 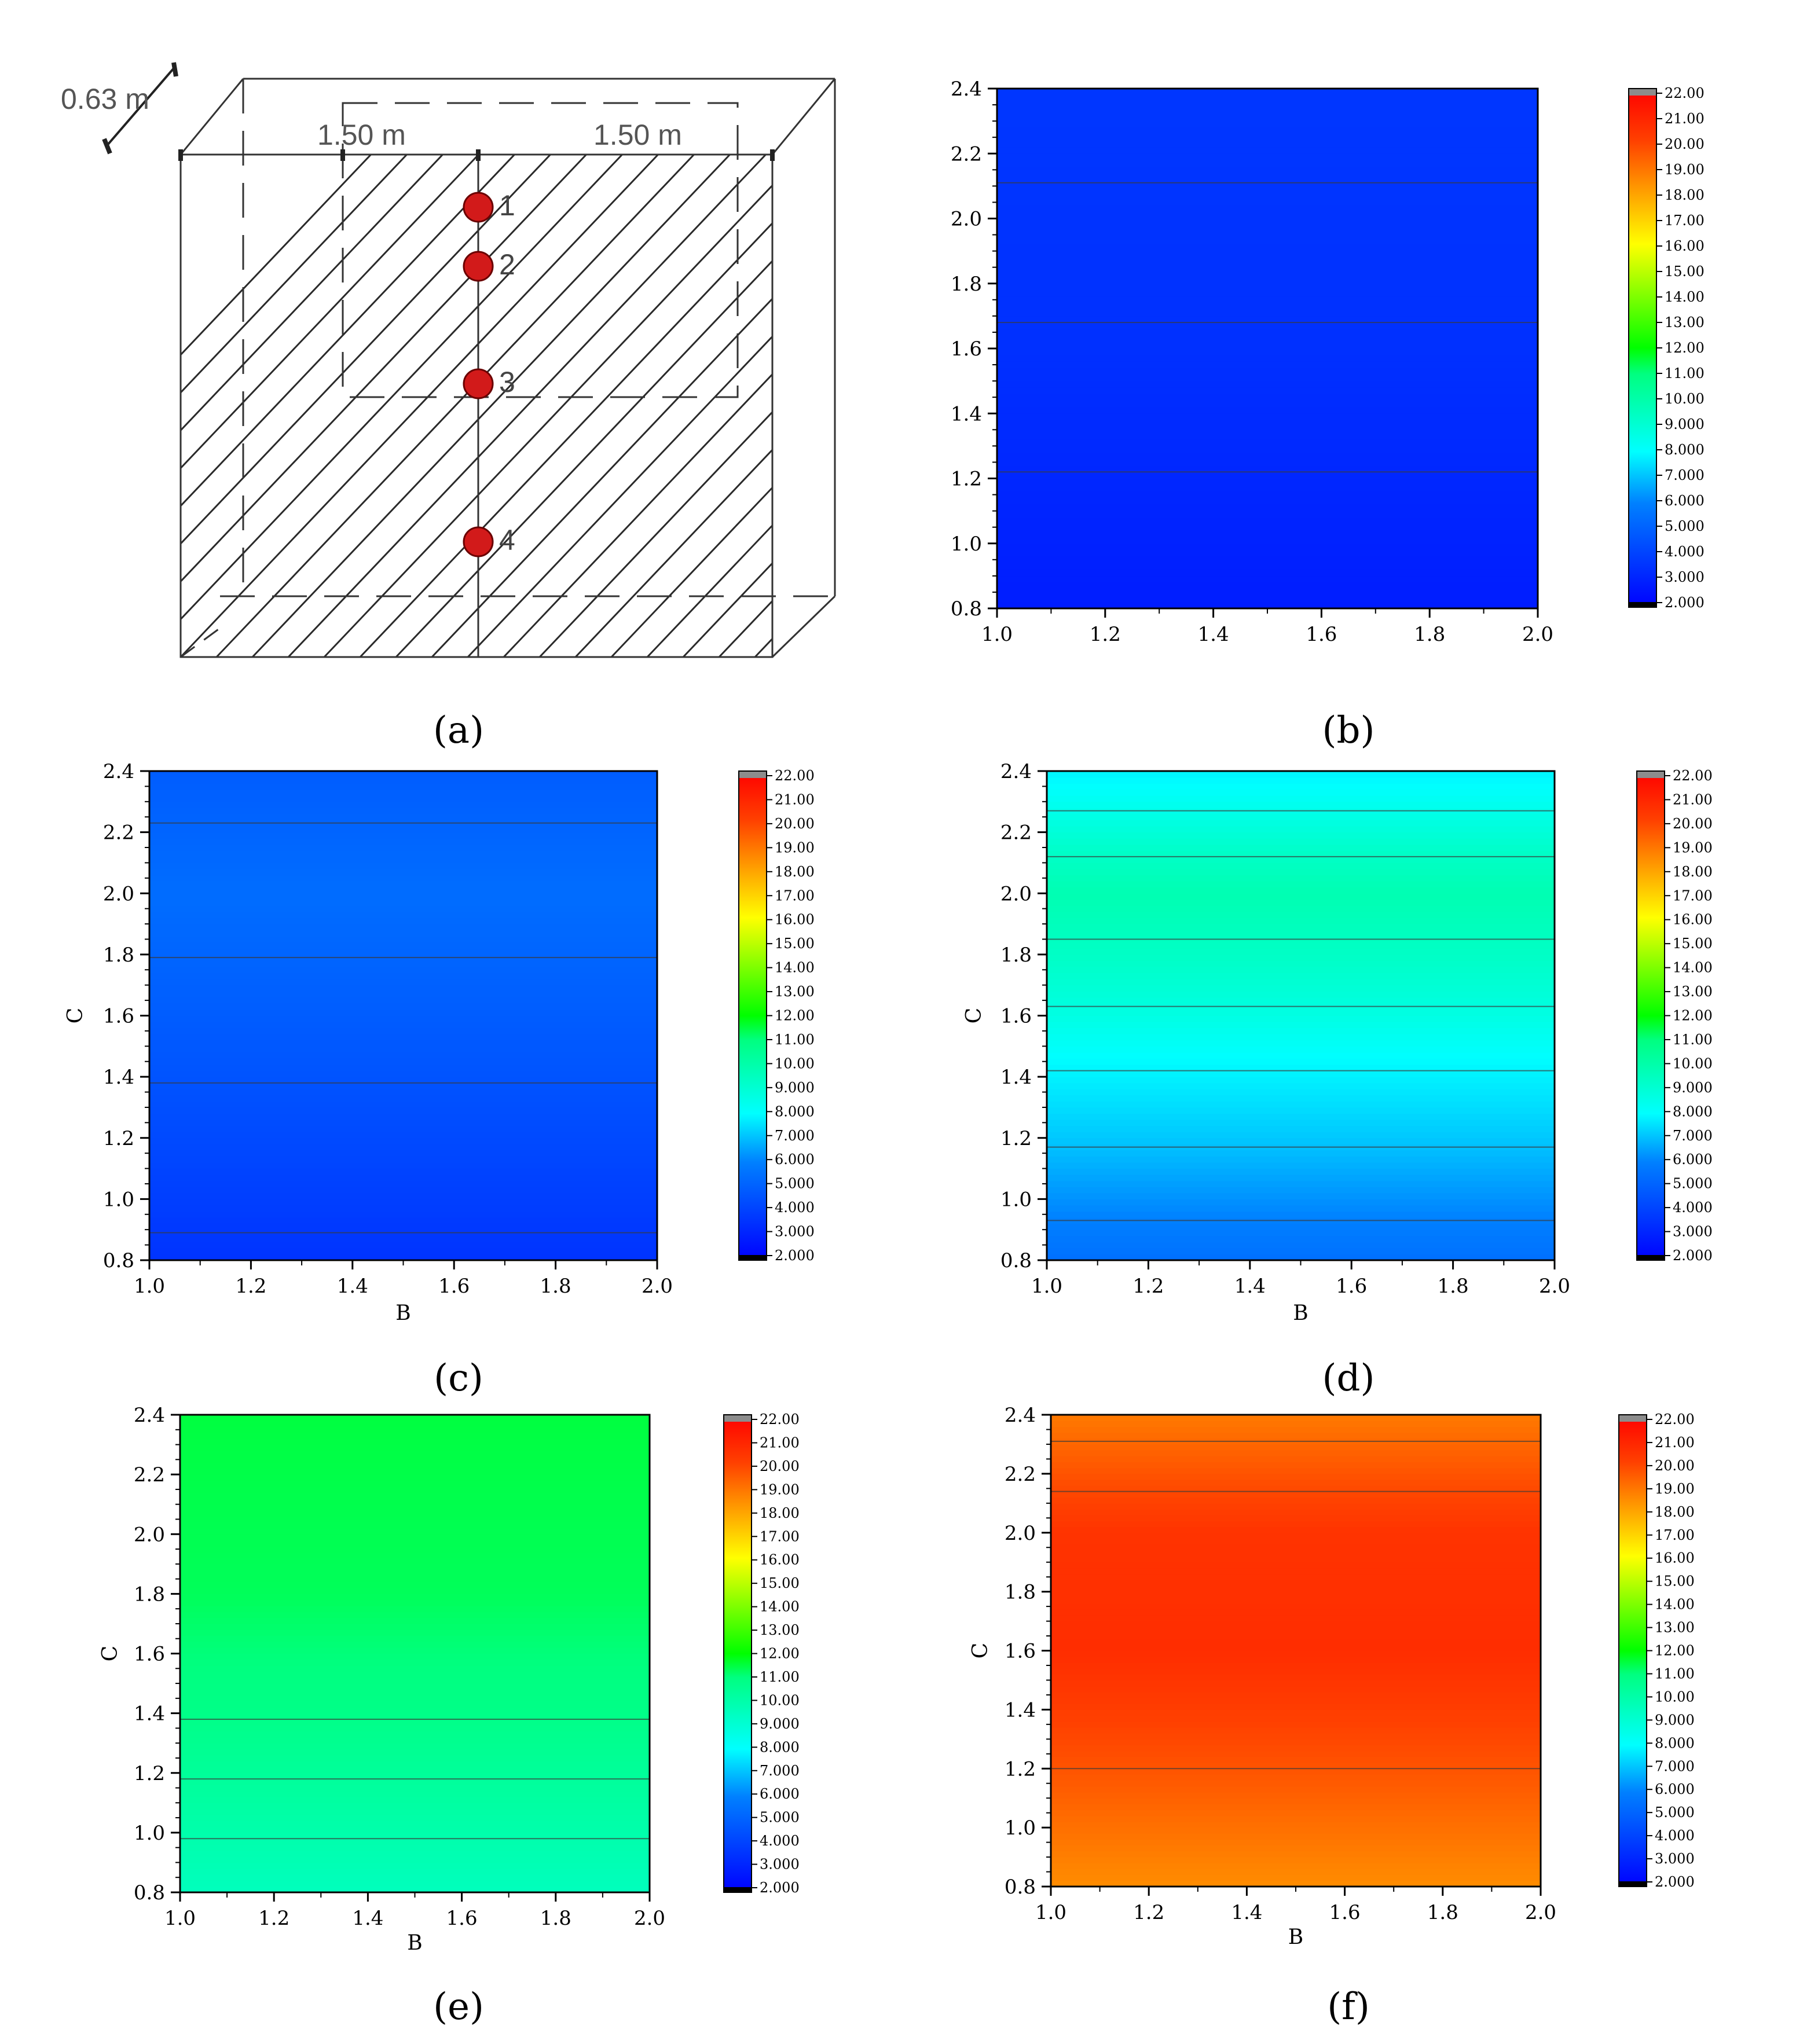 What do you see at coordinates (149, 1286) in the screenshot?
I see `x-tick-label: 1.0` at bounding box center [149, 1286].